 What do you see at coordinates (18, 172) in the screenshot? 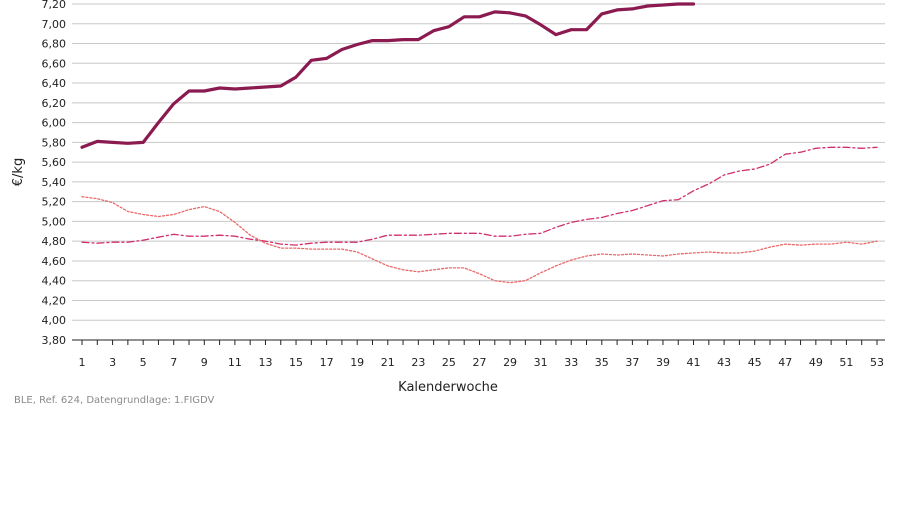
I see `y-axis-title: €/kg` at bounding box center [18, 172].